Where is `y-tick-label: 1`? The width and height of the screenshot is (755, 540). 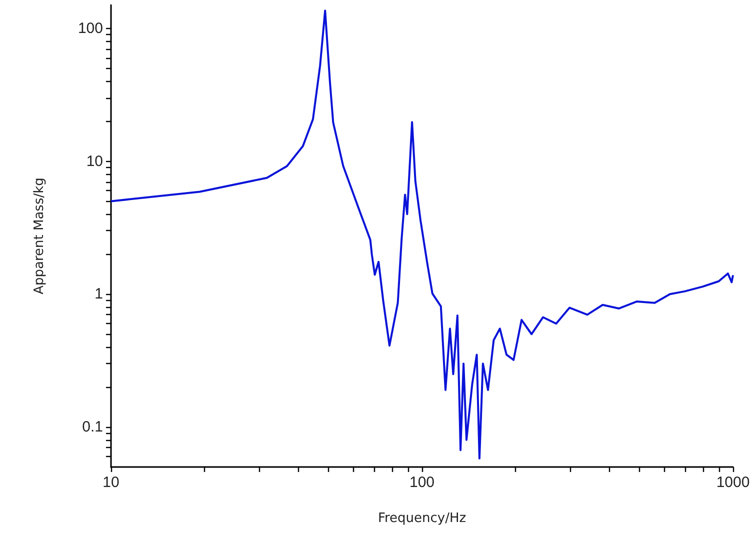 y-tick-label: 1 is located at coordinates (98, 294).